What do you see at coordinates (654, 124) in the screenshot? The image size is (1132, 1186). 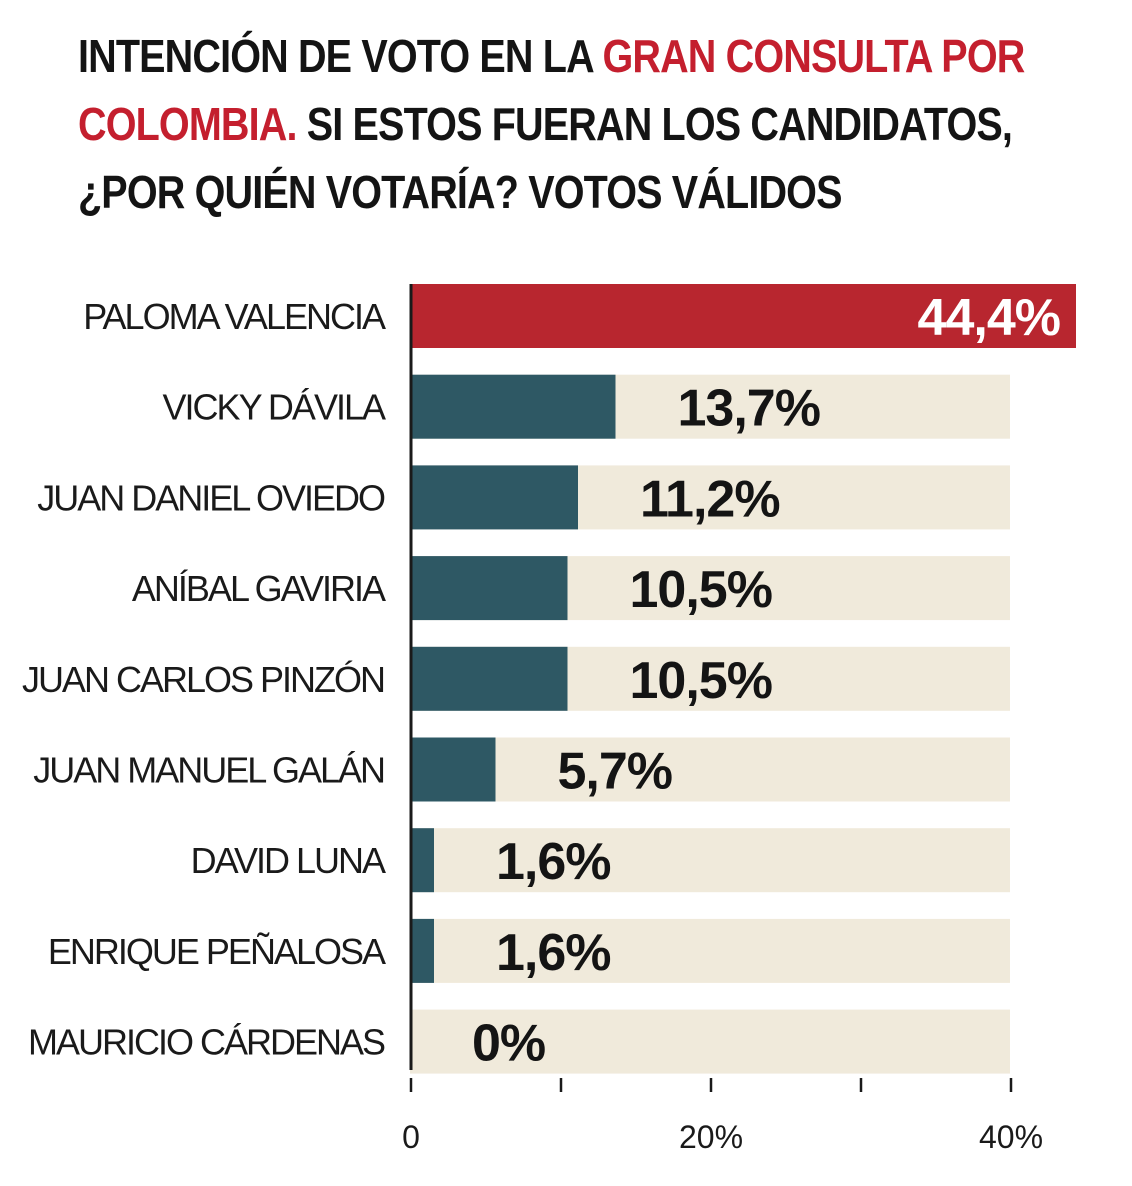 I see `title-part-2: SI ESTOS FUERAN LOS CANDIDATOS,` at bounding box center [654, 124].